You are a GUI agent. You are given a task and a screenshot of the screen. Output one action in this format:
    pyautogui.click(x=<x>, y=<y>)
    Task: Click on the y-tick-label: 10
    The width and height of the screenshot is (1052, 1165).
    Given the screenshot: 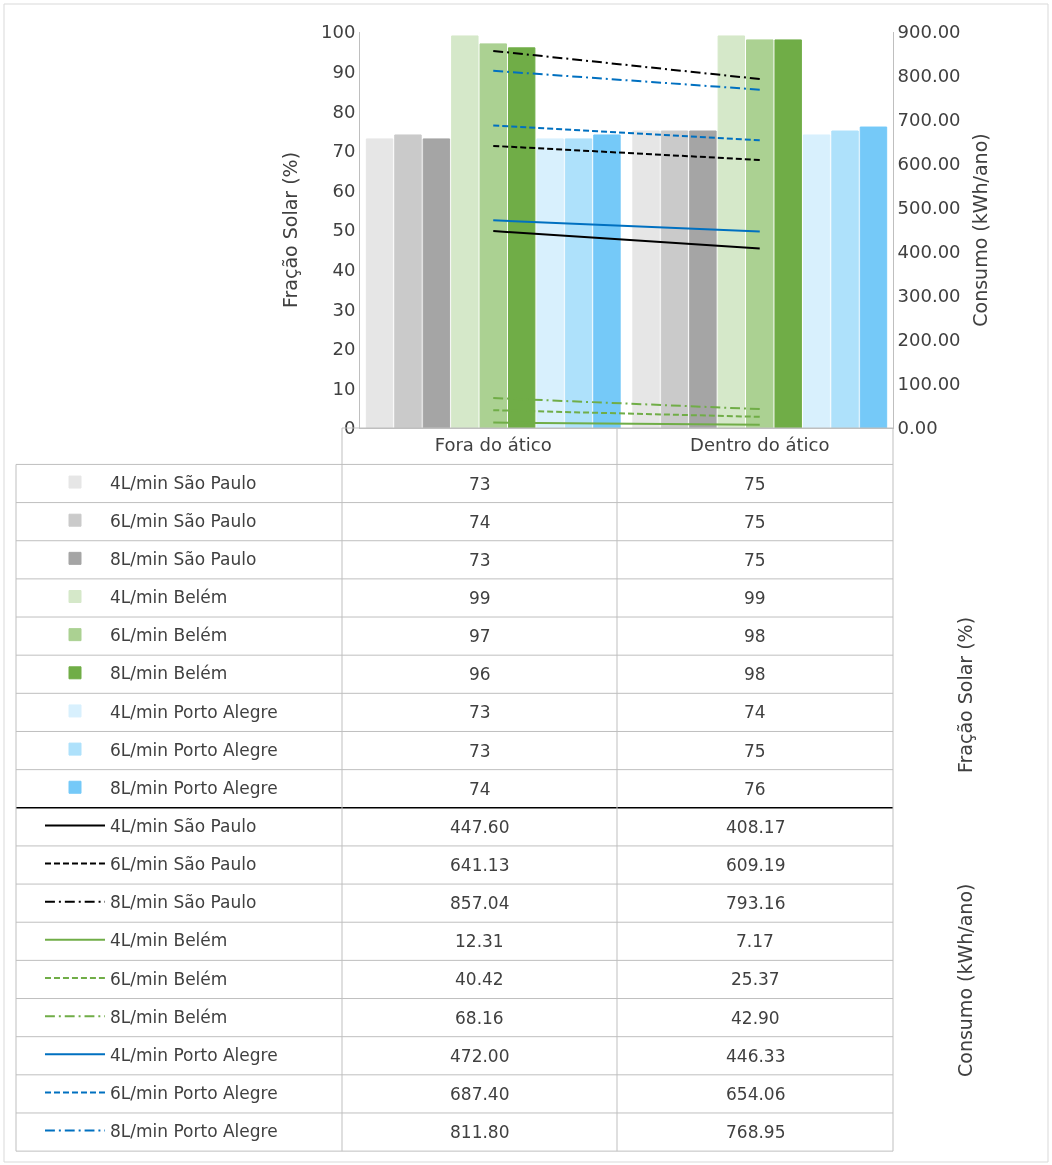 What is the action you would take?
    pyautogui.click(x=344, y=388)
    